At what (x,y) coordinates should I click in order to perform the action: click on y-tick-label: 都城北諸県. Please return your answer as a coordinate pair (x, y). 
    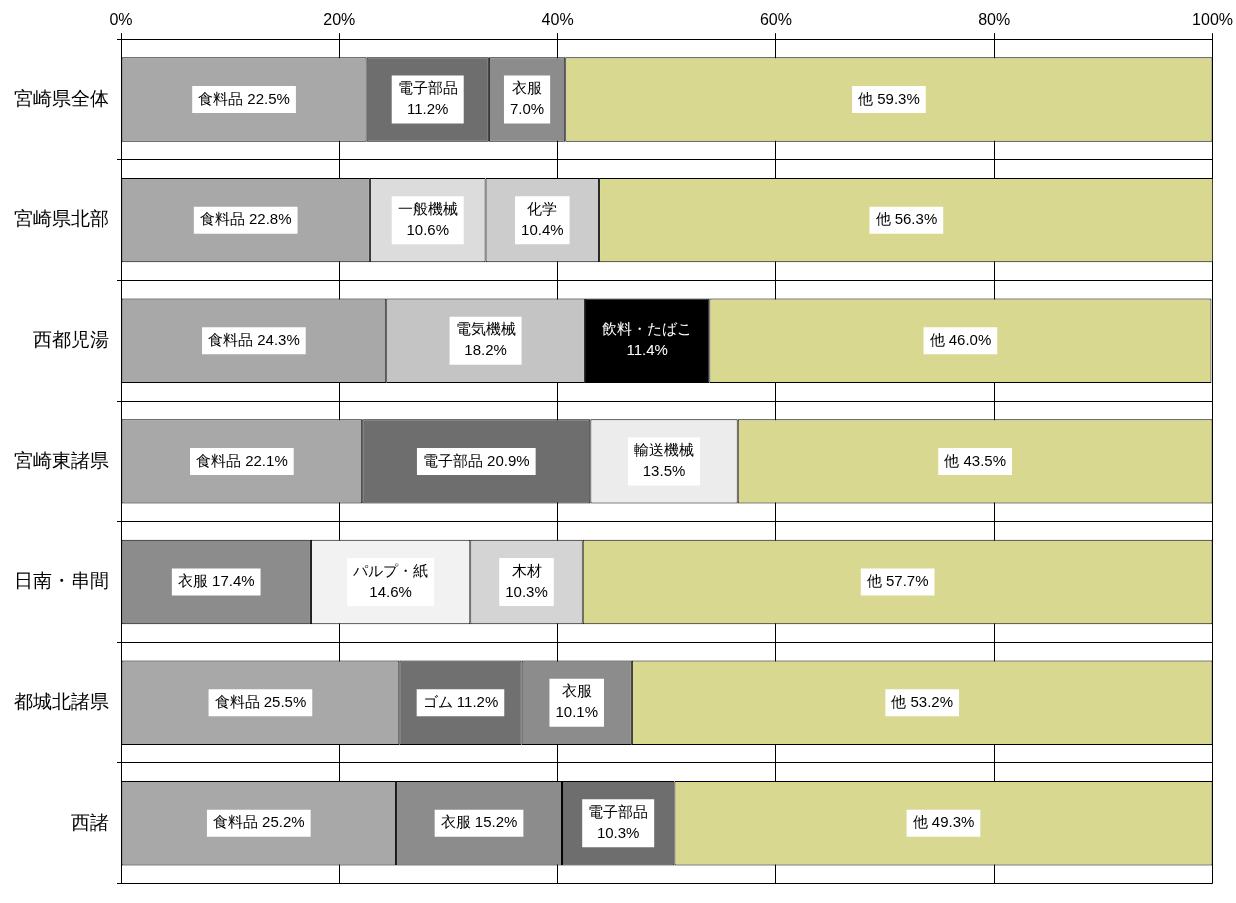
    Looking at the image, I should click on (61, 701).